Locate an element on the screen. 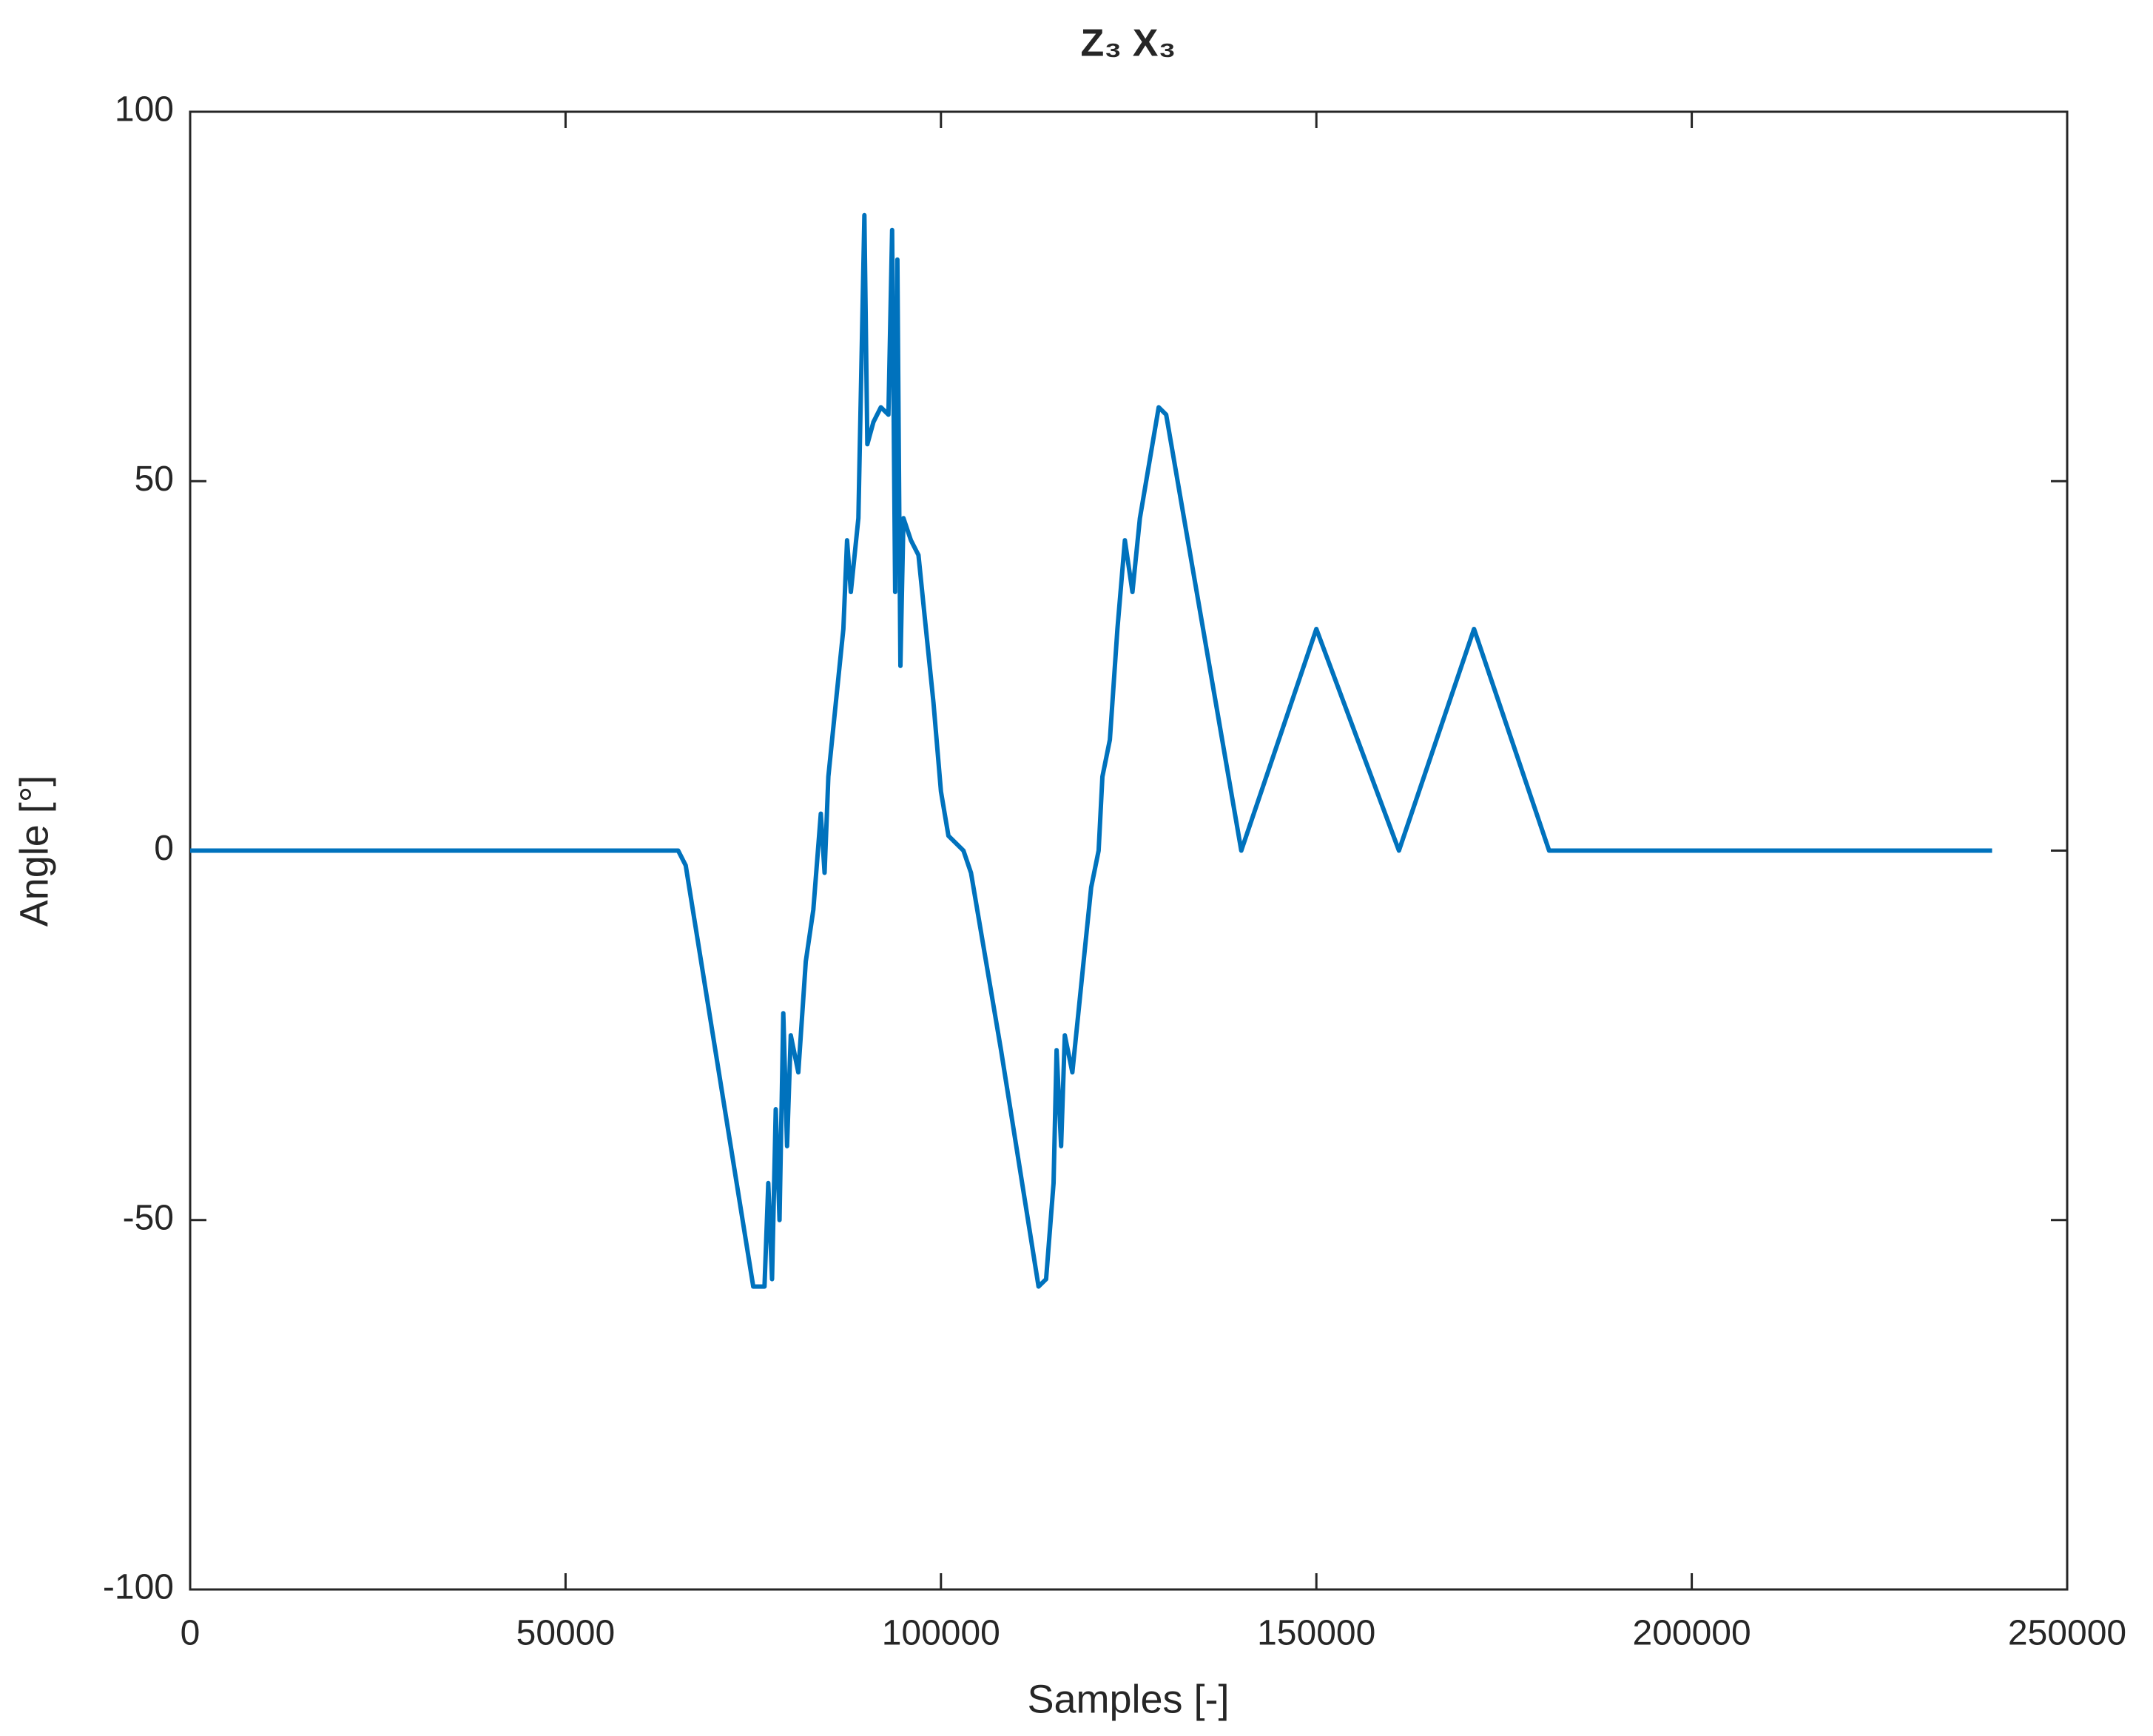  y-tick-label: -50 is located at coordinates (148, 1217).